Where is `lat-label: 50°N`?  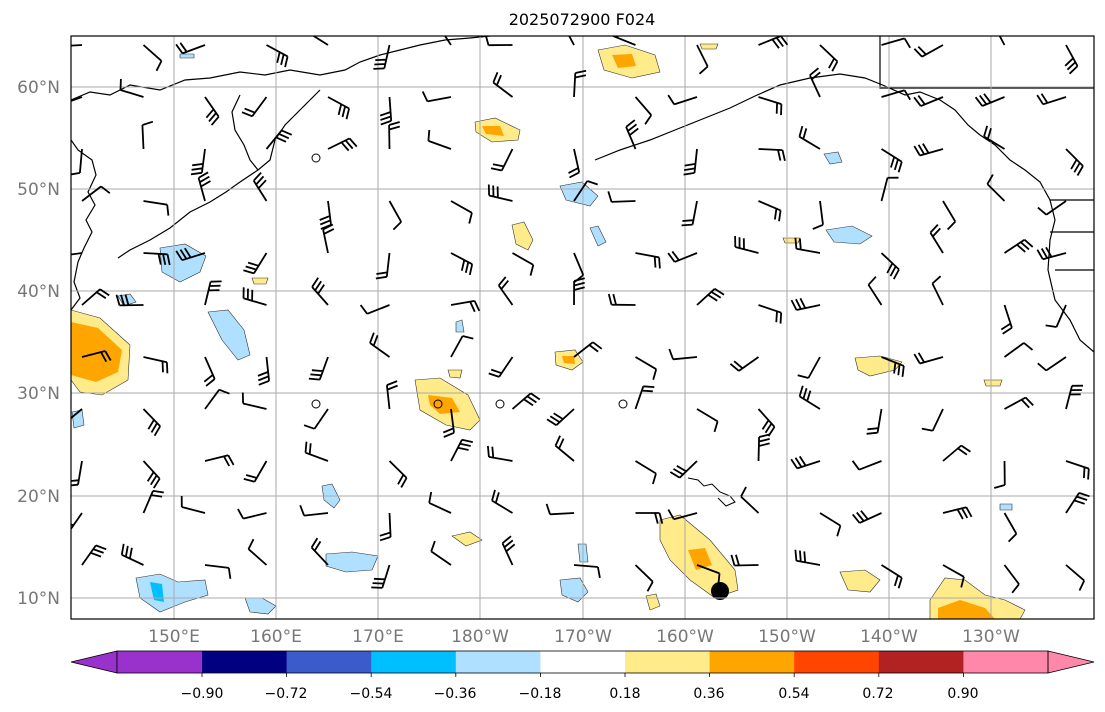 lat-label: 50°N is located at coordinates (38, 190).